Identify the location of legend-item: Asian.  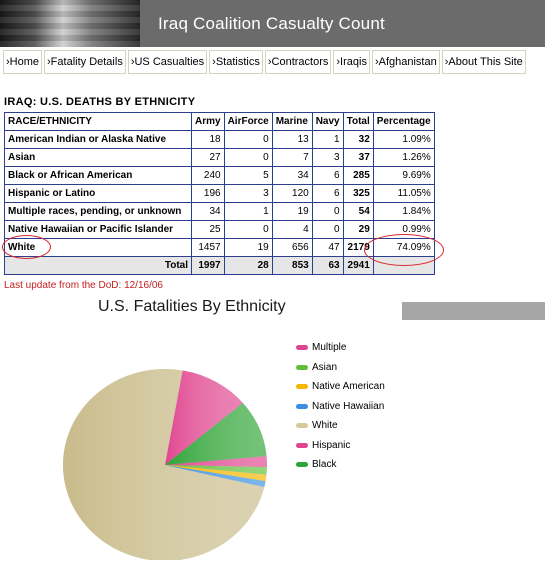
(340, 368).